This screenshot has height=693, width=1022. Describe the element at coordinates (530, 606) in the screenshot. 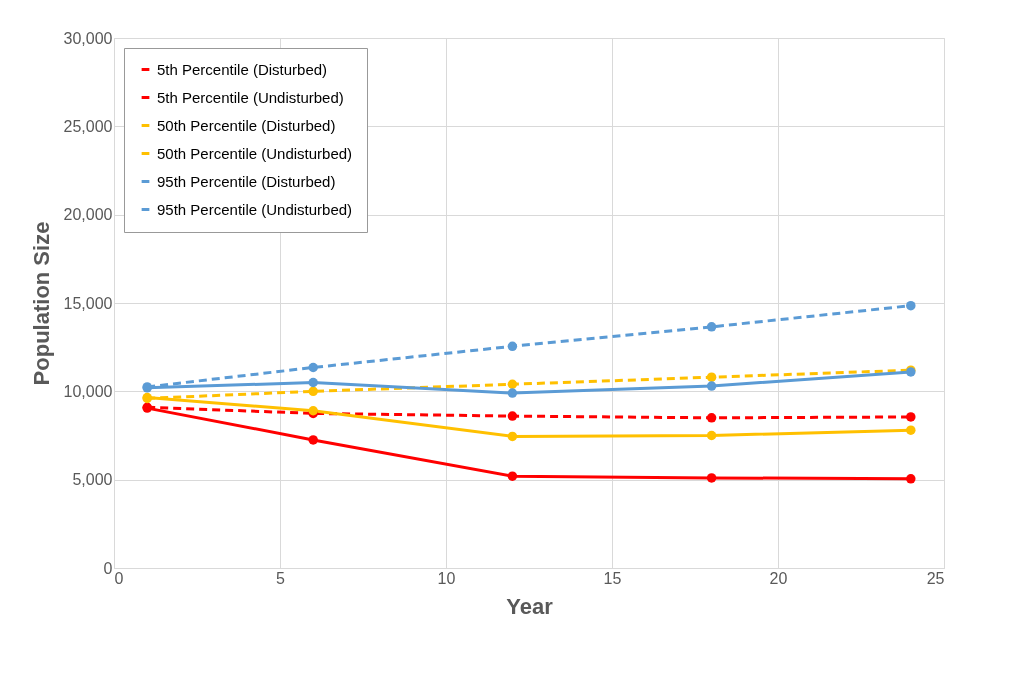

I see `x-axis-title: Year` at that location.